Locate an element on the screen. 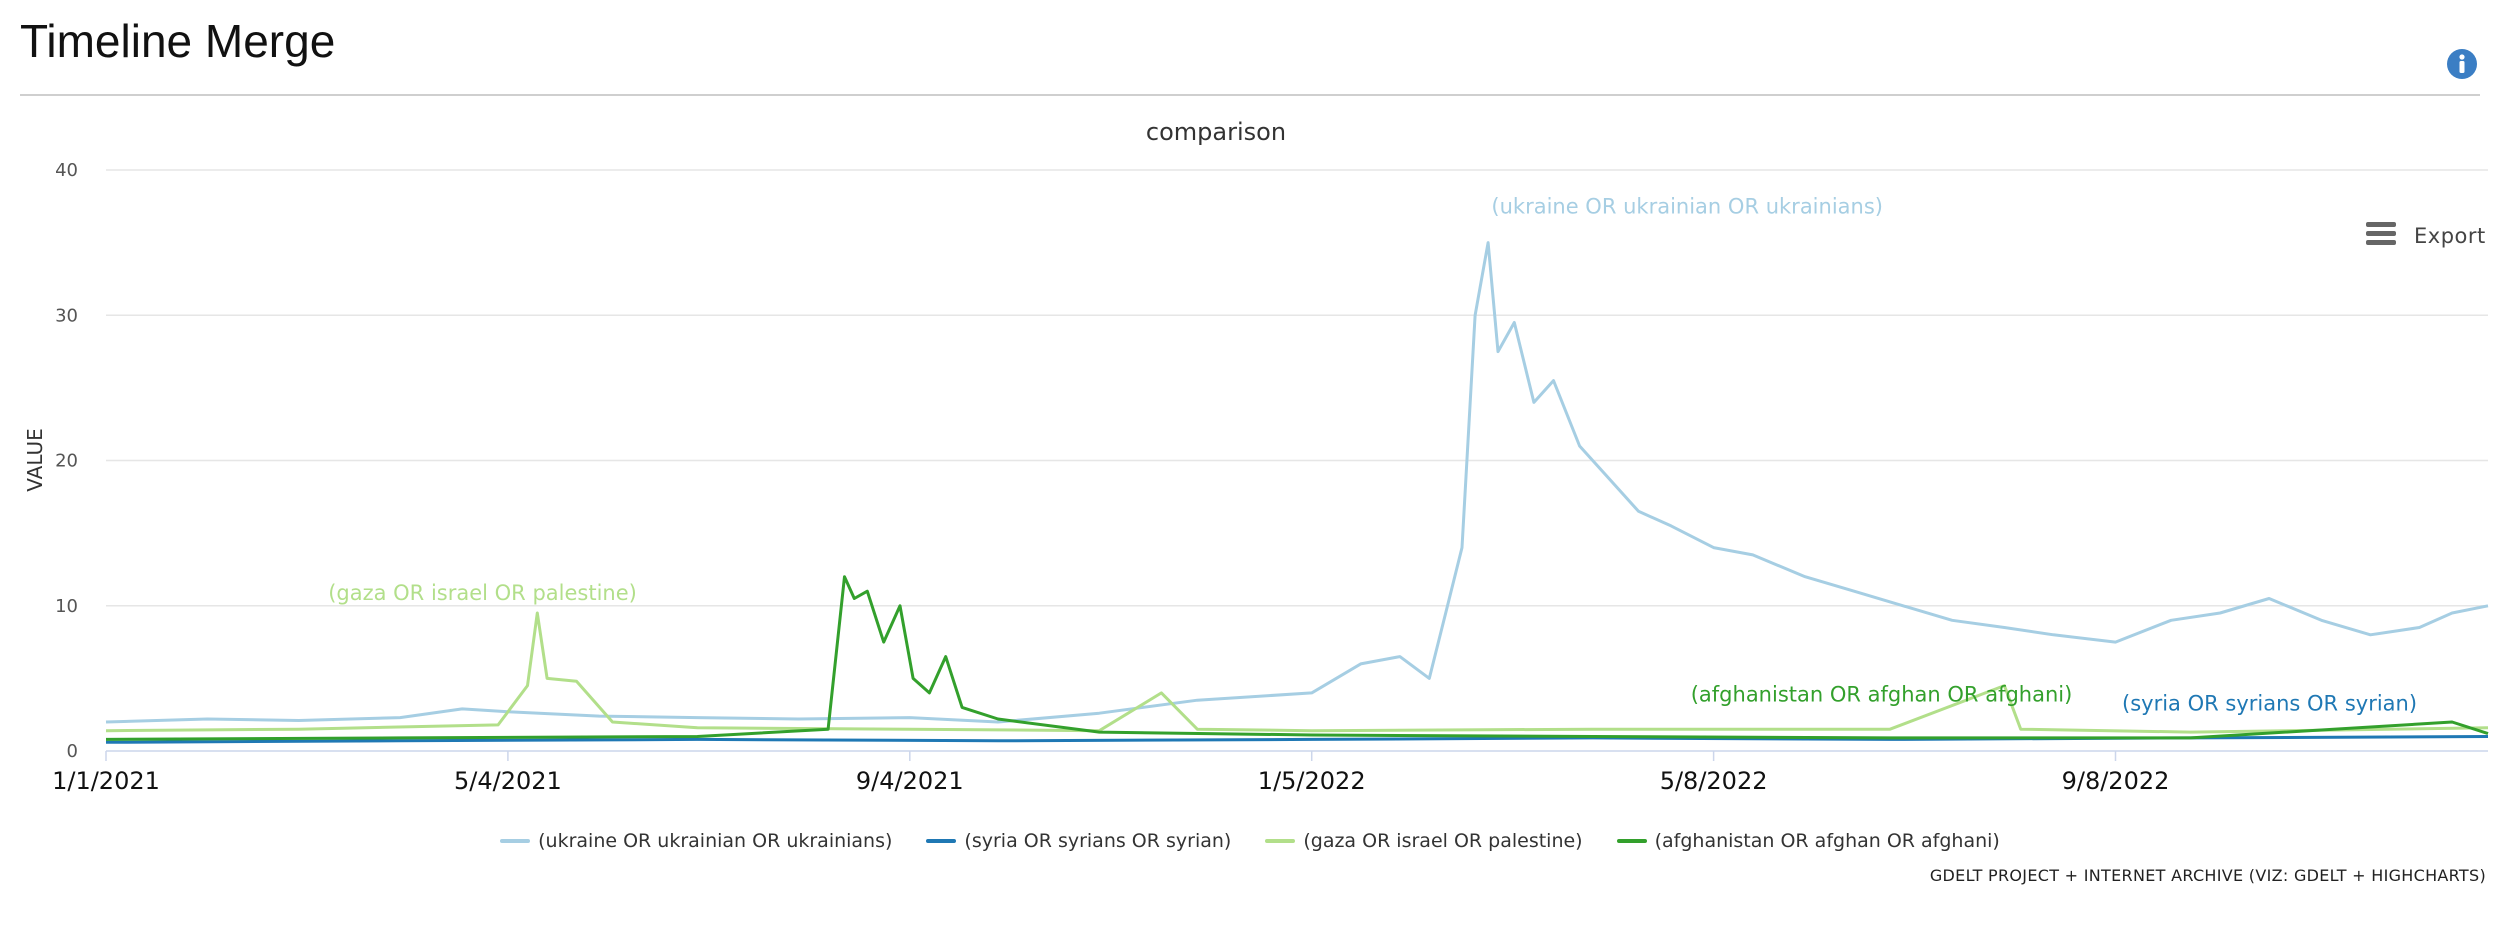  y-axis-label: VALUE is located at coordinates (35, 460).